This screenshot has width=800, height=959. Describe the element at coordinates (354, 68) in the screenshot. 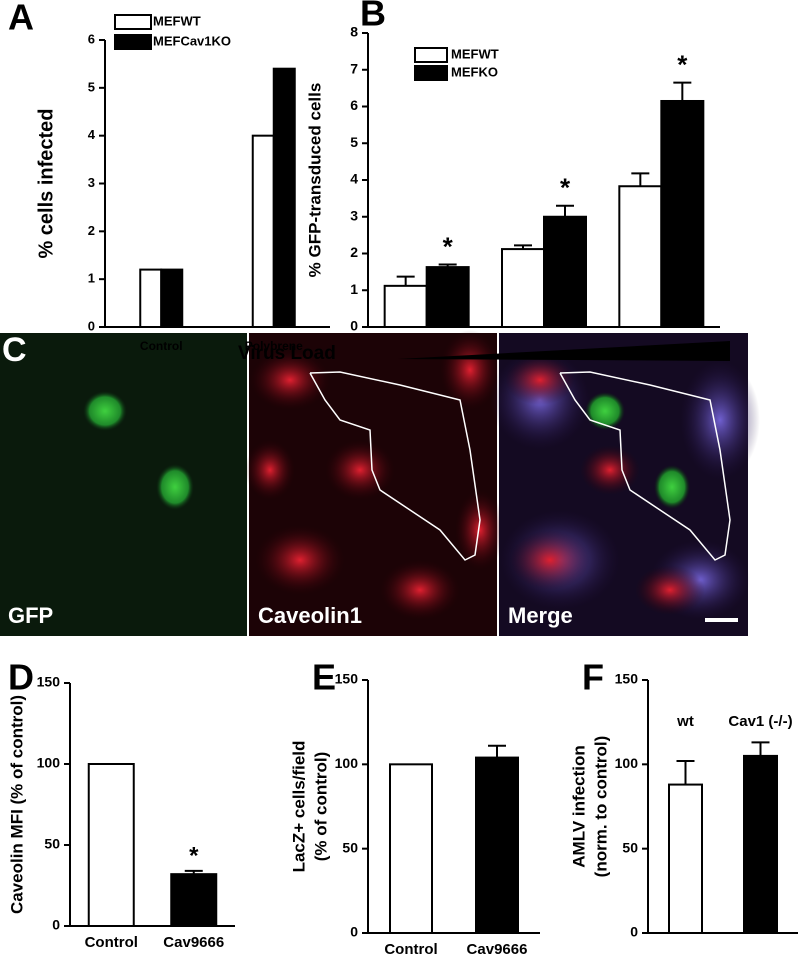

I see `y-tick-label: 7` at that location.